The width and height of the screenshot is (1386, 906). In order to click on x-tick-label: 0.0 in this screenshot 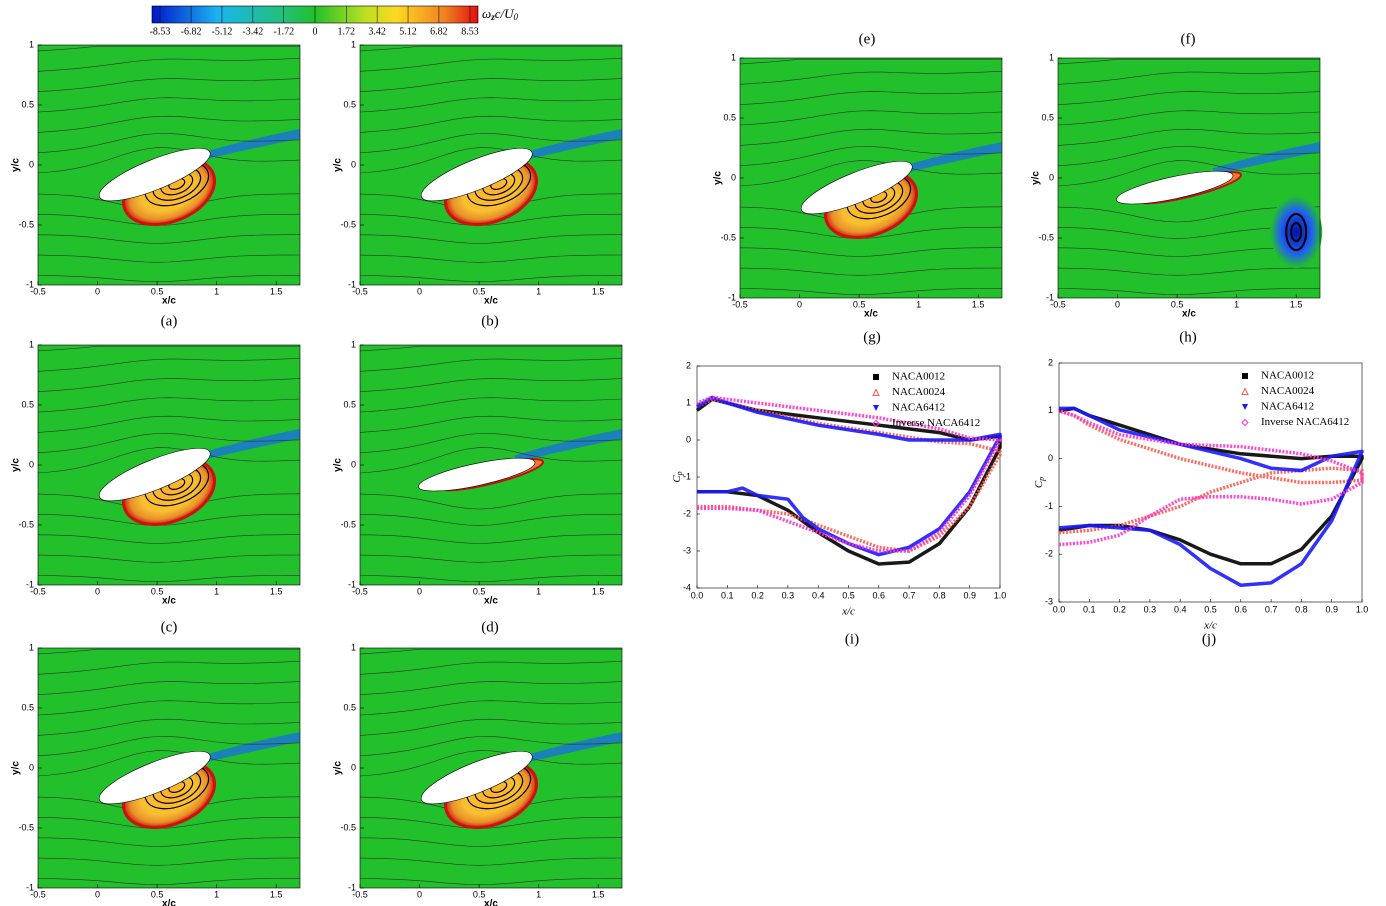, I will do `click(1059, 609)`.